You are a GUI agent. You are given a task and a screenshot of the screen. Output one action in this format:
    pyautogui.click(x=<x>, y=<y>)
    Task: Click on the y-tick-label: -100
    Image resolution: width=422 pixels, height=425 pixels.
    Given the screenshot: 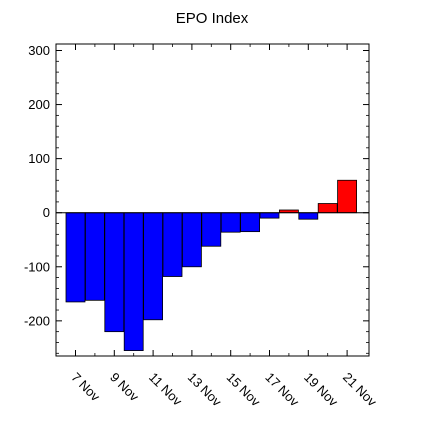 What is the action you would take?
    pyautogui.click(x=37, y=266)
    